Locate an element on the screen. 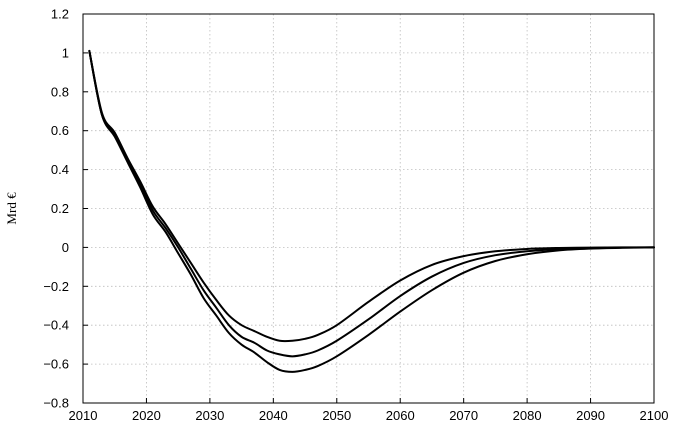  y-tick-label: 1 is located at coordinates (65, 52).